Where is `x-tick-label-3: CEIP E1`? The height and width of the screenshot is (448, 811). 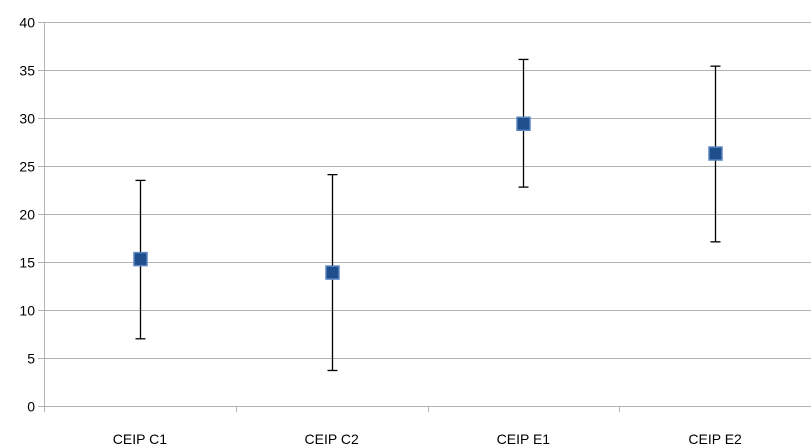
x-tick-label-3: CEIP E1 is located at coordinates (524, 439).